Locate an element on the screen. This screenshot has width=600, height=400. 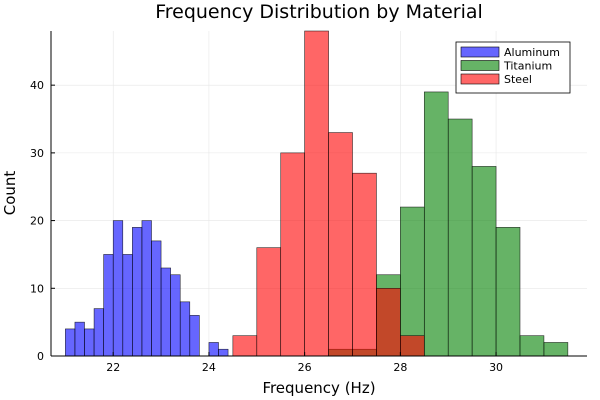
y-tick-label: 0 is located at coordinates (40, 356).